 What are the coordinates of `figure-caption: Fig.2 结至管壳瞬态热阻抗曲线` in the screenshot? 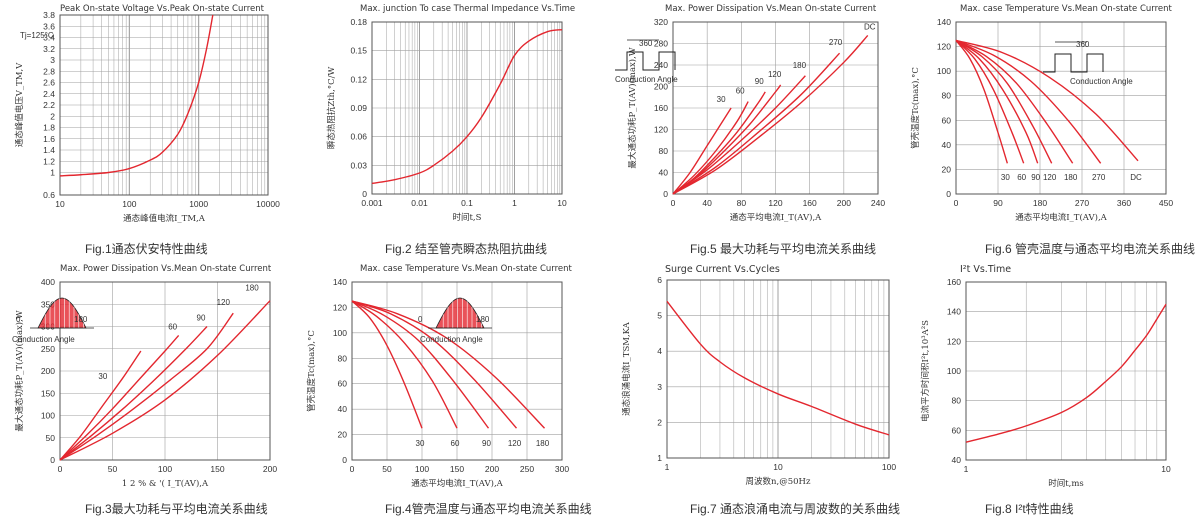 It's located at (466, 249).